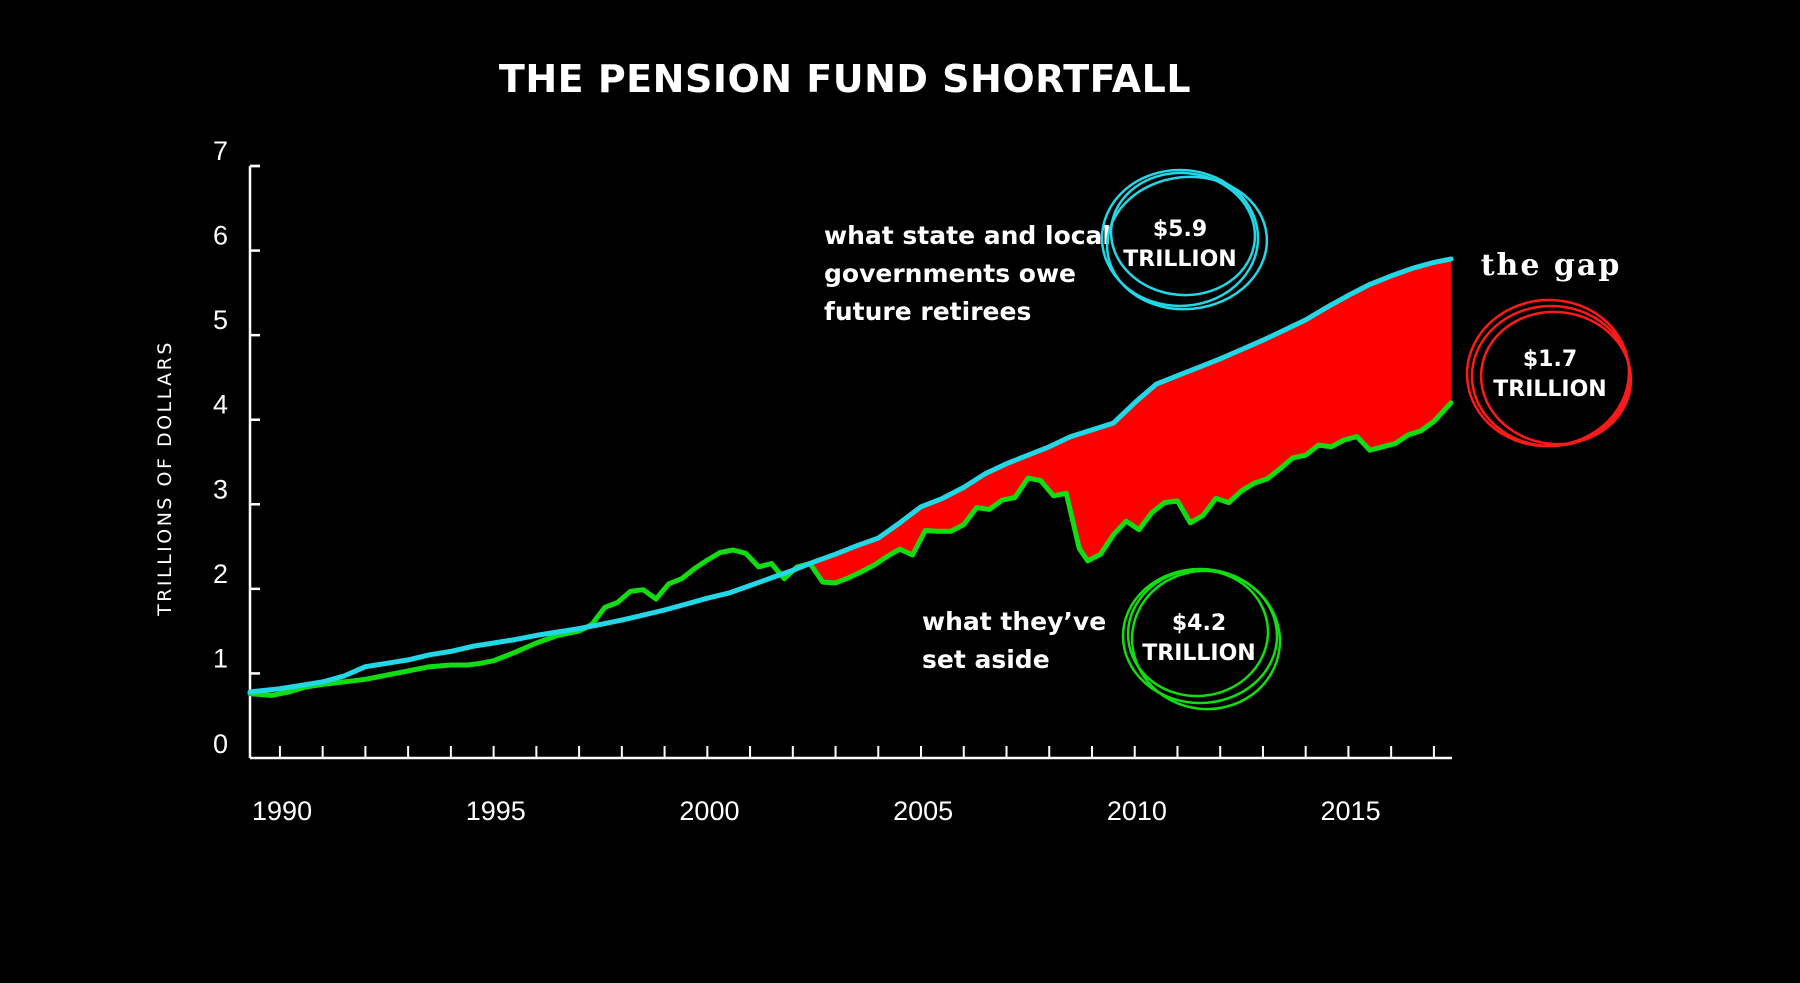 The image size is (1800, 983). What do you see at coordinates (923, 811) in the screenshot?
I see `x-tick-label: 2005` at bounding box center [923, 811].